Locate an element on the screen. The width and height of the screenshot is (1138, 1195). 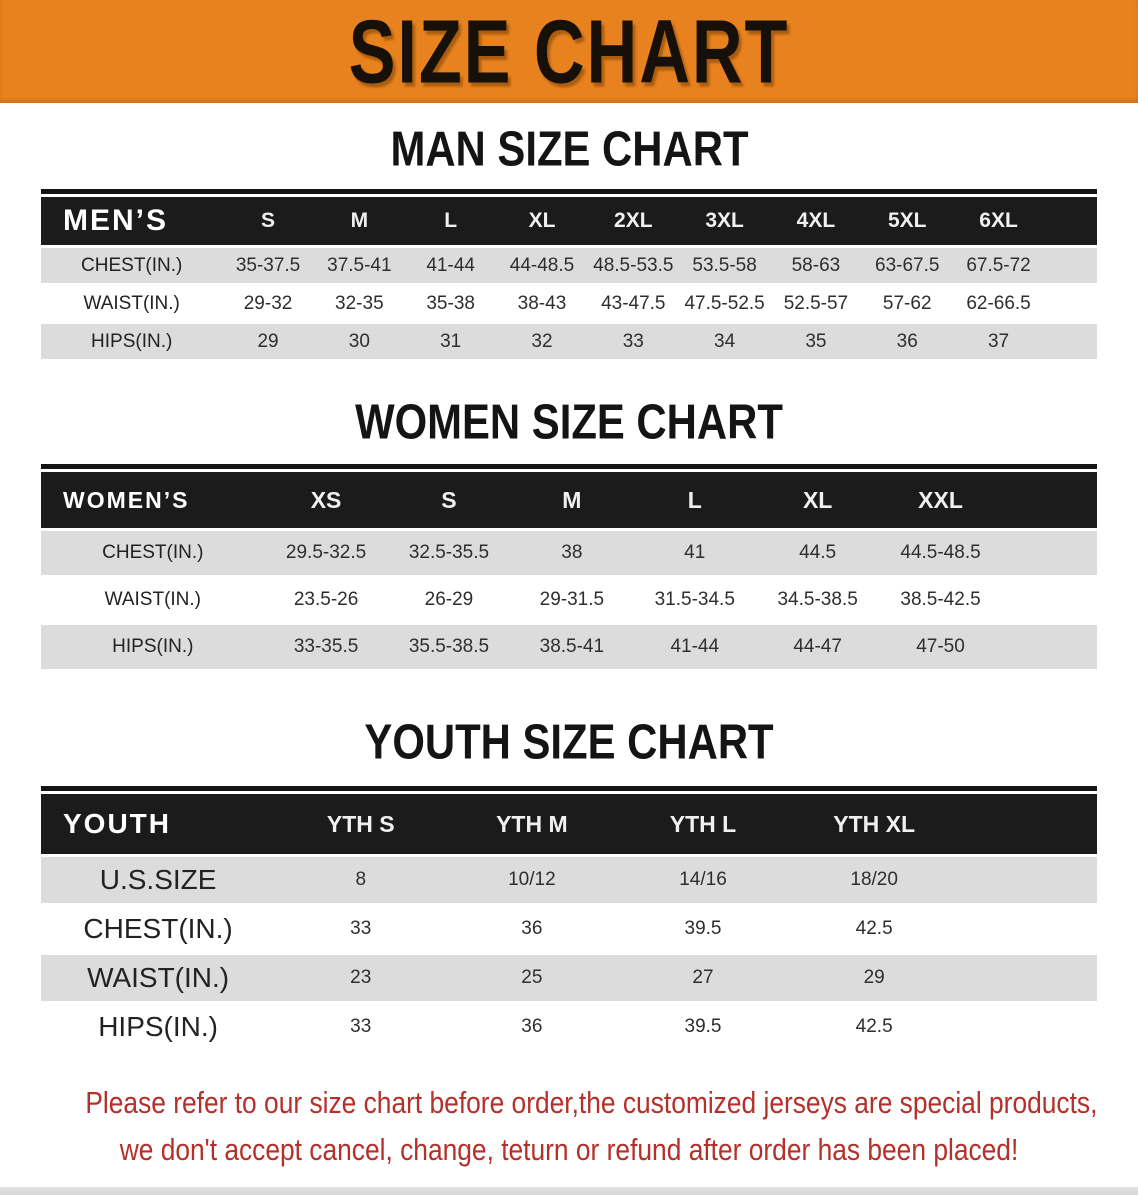
value-cell: 67.5-72 is located at coordinates (998, 265).